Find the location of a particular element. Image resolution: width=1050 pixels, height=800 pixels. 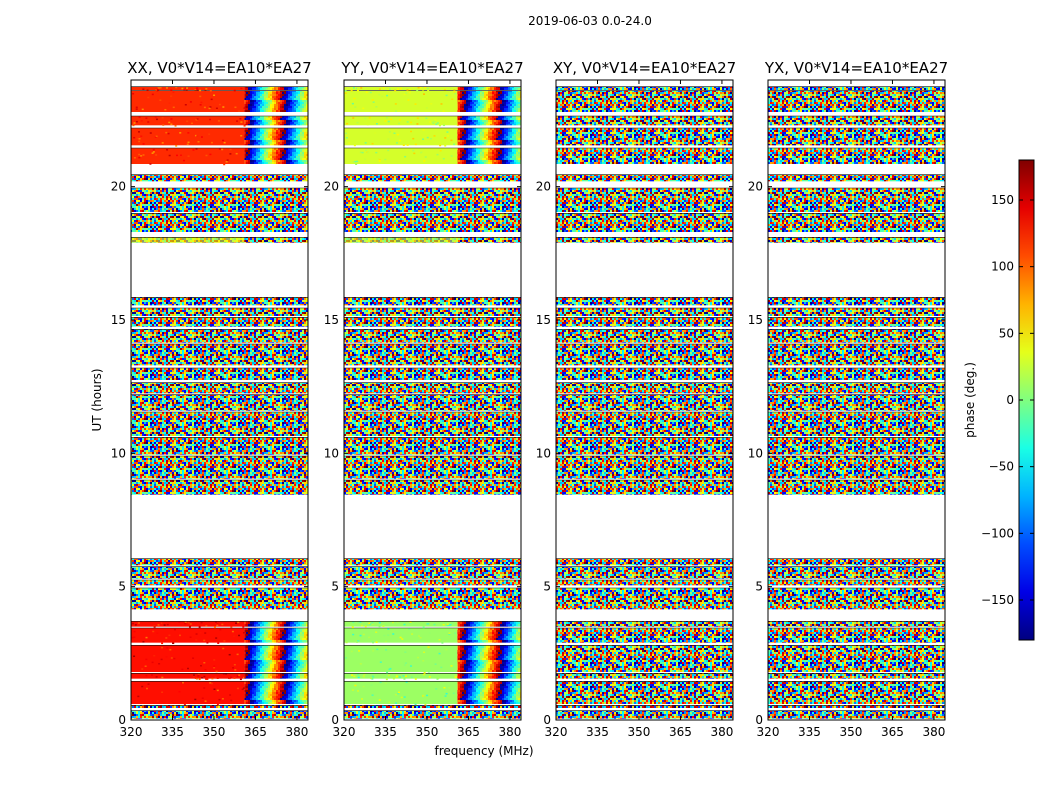

y-tick-label: 5 is located at coordinates (547, 587).